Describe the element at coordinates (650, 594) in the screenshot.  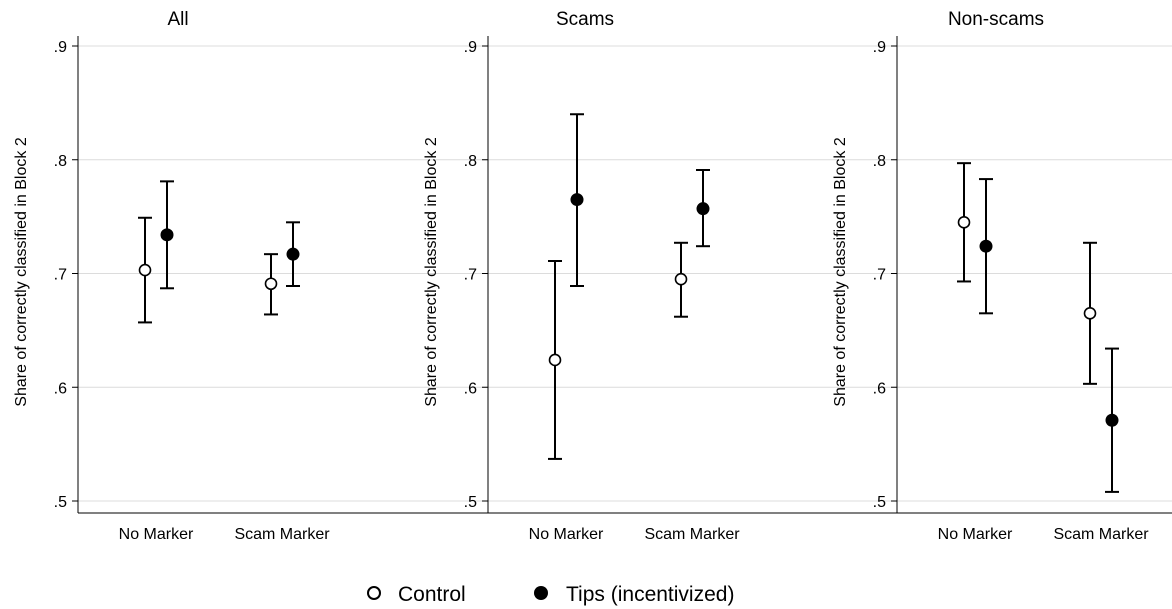
I see `legend-label-tips: Tips (incentivized)` at that location.